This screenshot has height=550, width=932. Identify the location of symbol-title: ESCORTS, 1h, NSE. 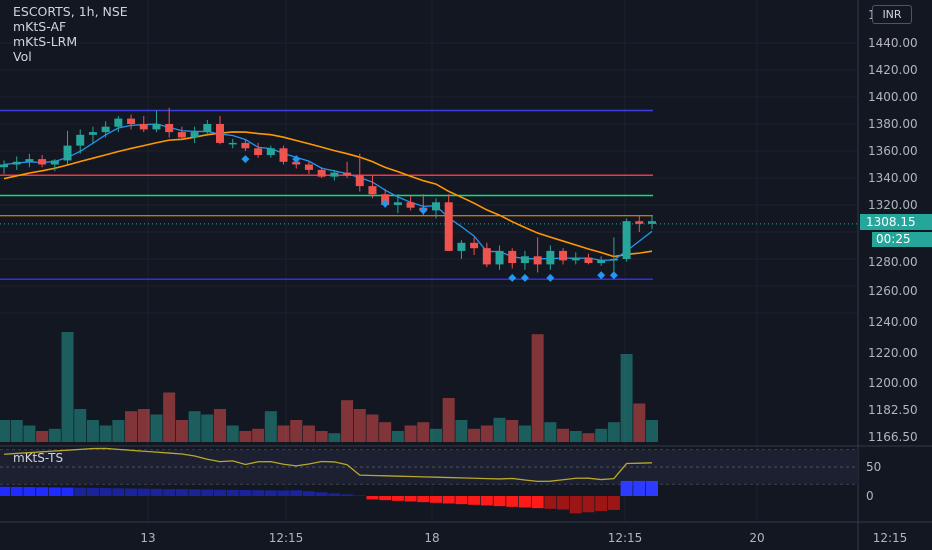
(70, 11).